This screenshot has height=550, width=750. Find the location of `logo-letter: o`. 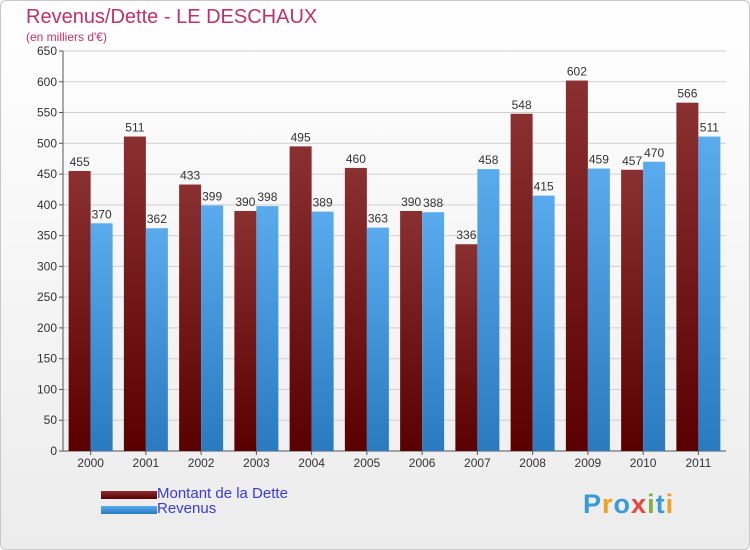

logo-letter: o is located at coordinates (622, 504).